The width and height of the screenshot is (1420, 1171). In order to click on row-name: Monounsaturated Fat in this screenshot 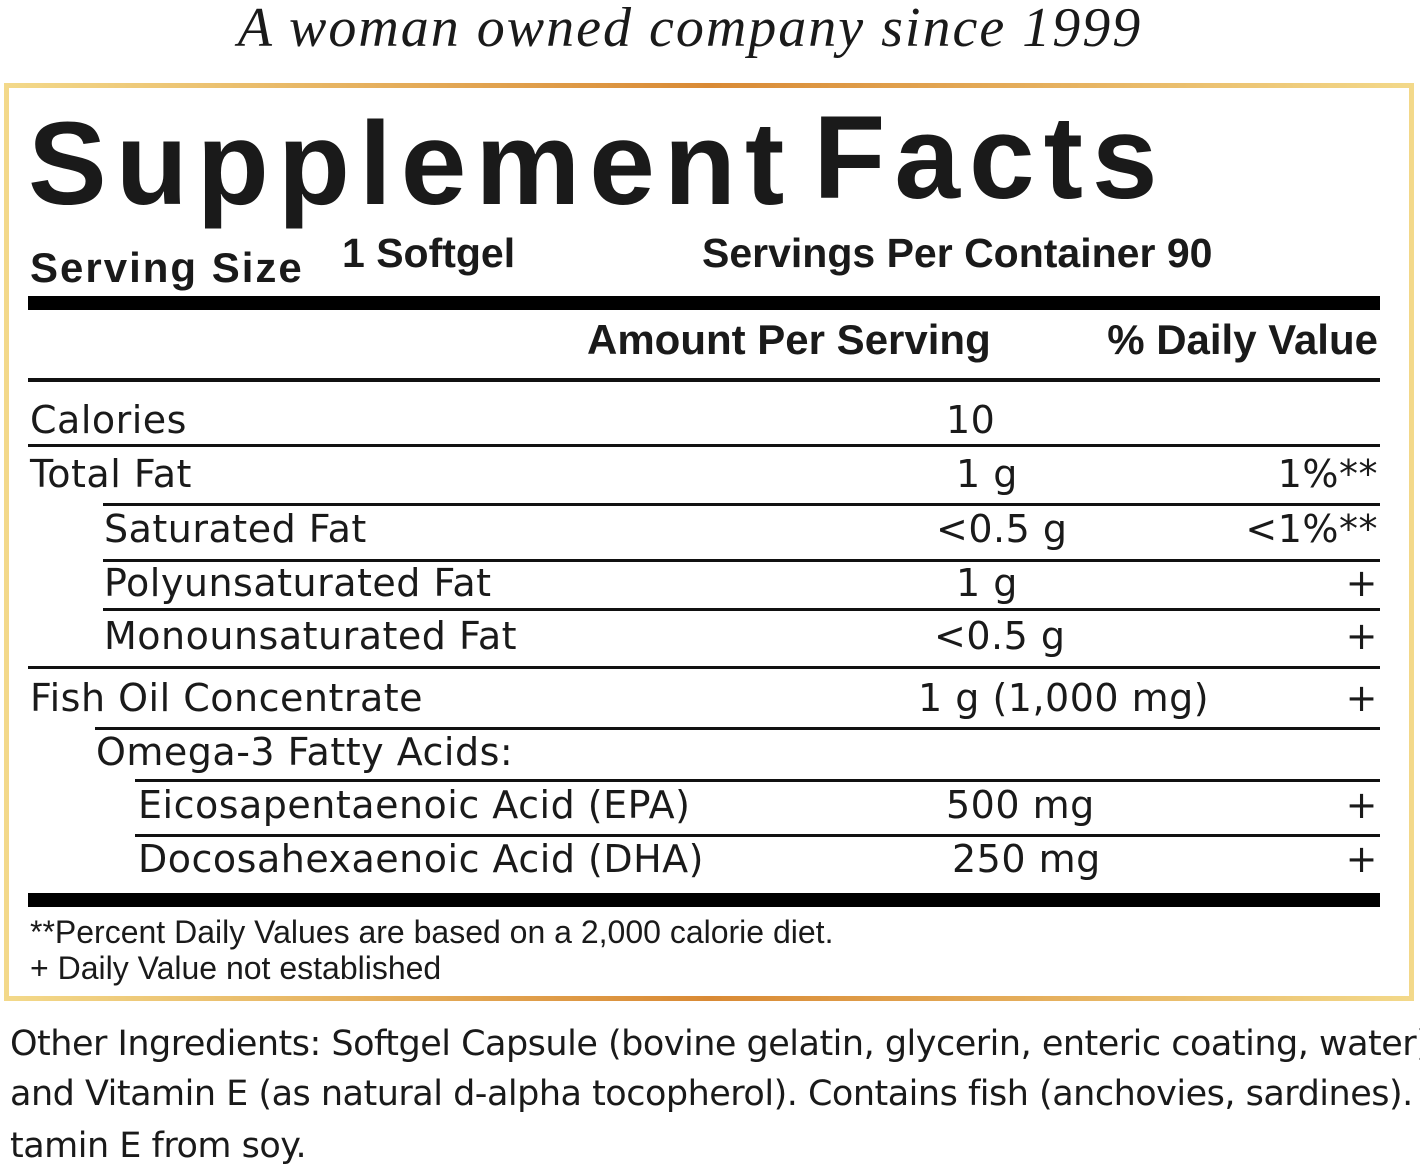, I will do `click(311, 636)`.